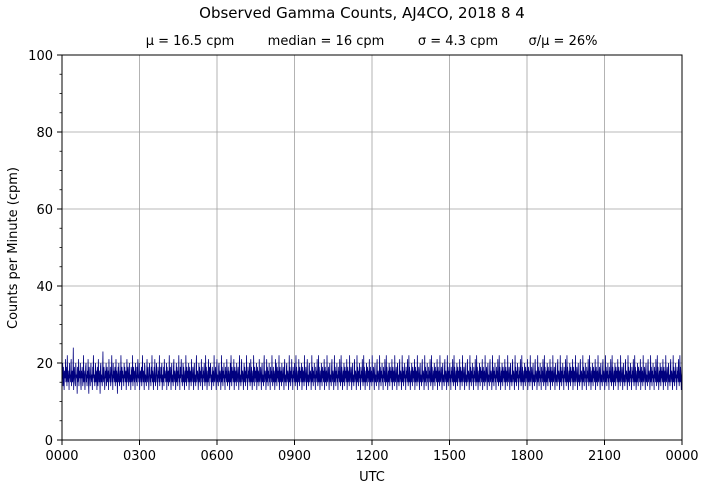 This screenshot has width=705, height=489. Describe the element at coordinates (139, 456) in the screenshot. I see `x-tick-label: 0300` at that location.